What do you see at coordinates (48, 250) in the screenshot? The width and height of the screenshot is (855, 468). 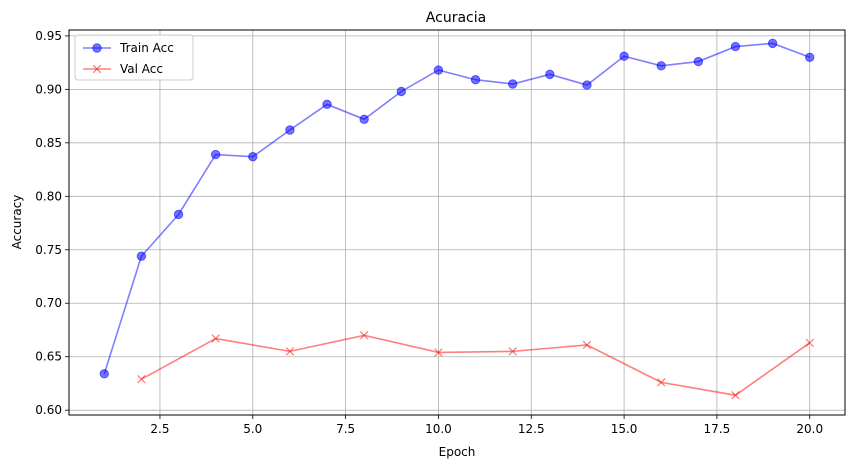 I see `y-tick-label: 0.75` at bounding box center [48, 250].